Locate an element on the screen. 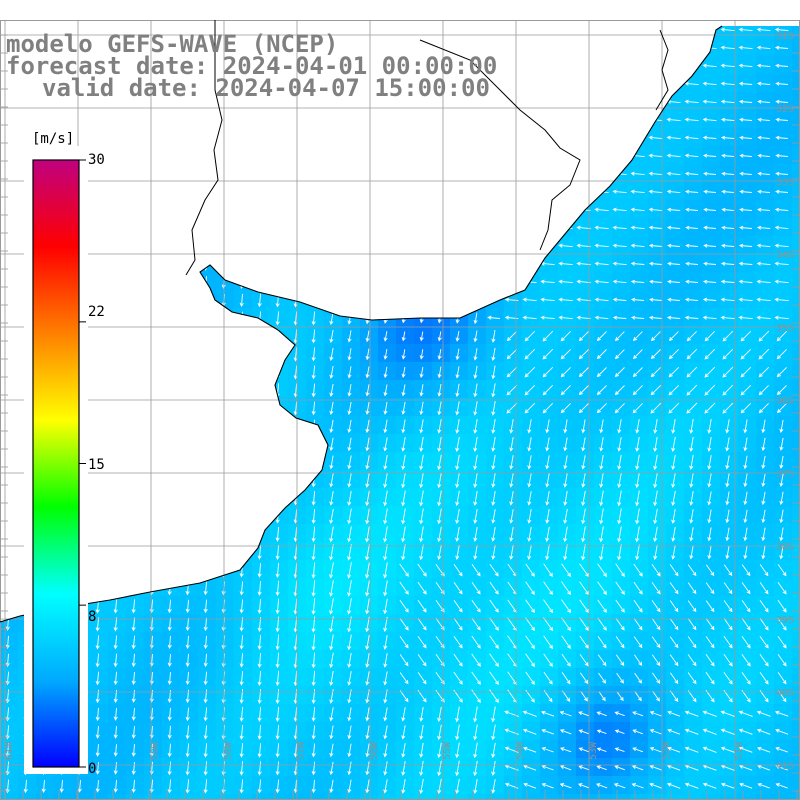  lat-label: 40S is located at coordinates (785, 693).